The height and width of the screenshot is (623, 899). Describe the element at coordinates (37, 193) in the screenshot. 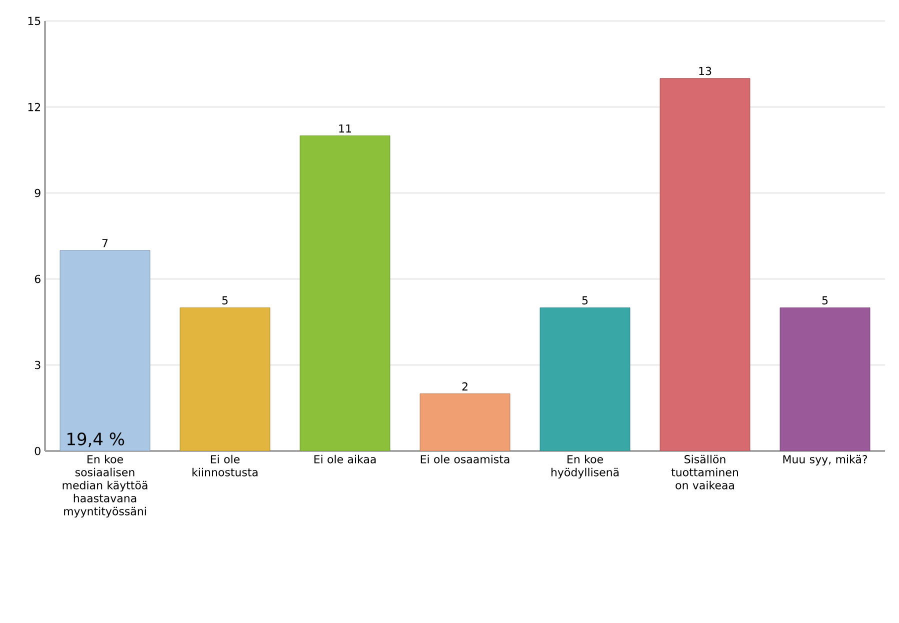

I see `y-tick-label: 9` at that location.